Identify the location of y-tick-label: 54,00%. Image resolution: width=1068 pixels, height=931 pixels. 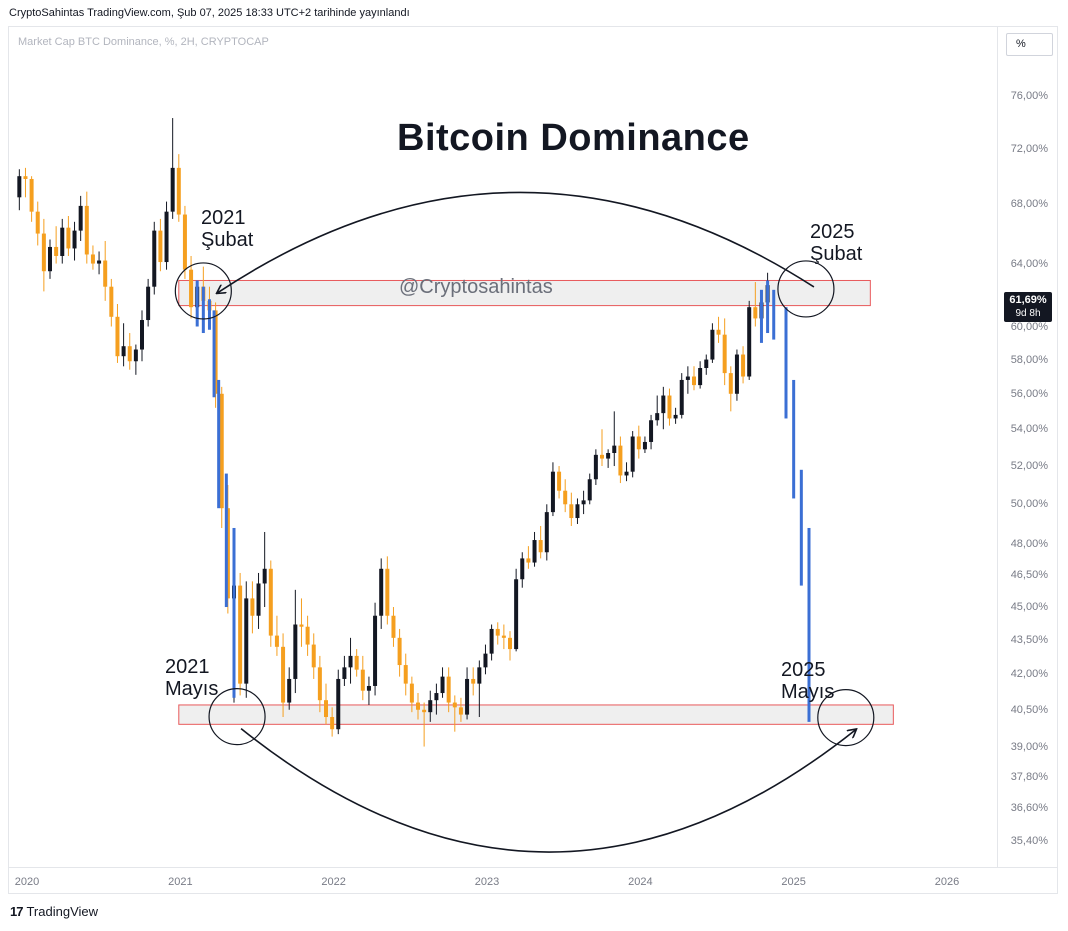
(1029, 429).